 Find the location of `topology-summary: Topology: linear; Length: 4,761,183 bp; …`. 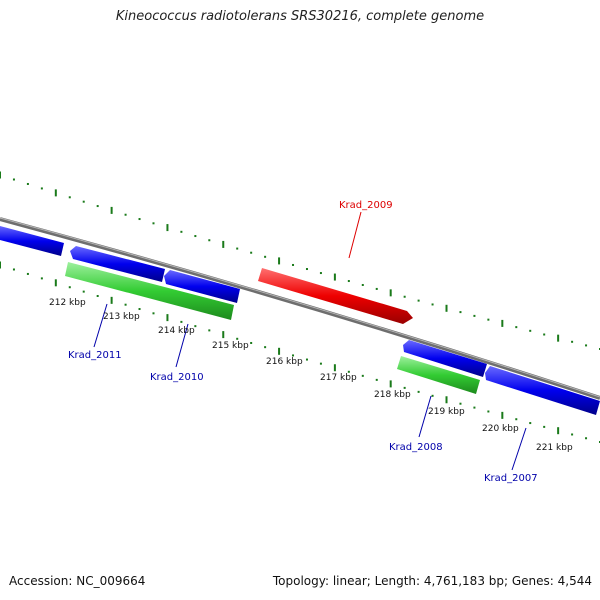

topology-summary: Topology: linear; Length: 4,761,183 bp; … is located at coordinates (432, 581).